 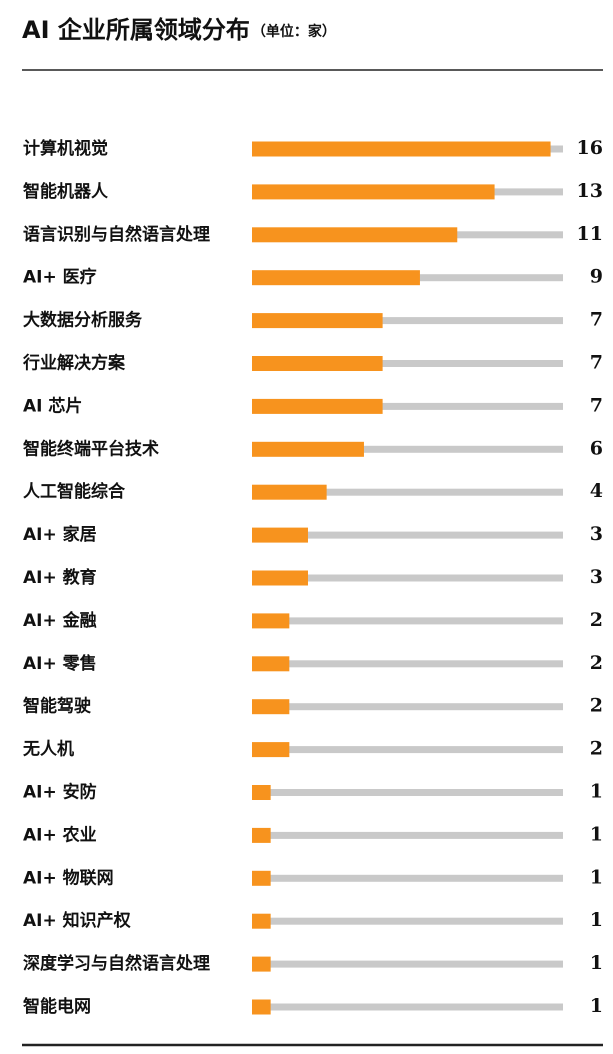 I want to click on category-label: 语言识别与自然语言处理, so click(x=116, y=234).